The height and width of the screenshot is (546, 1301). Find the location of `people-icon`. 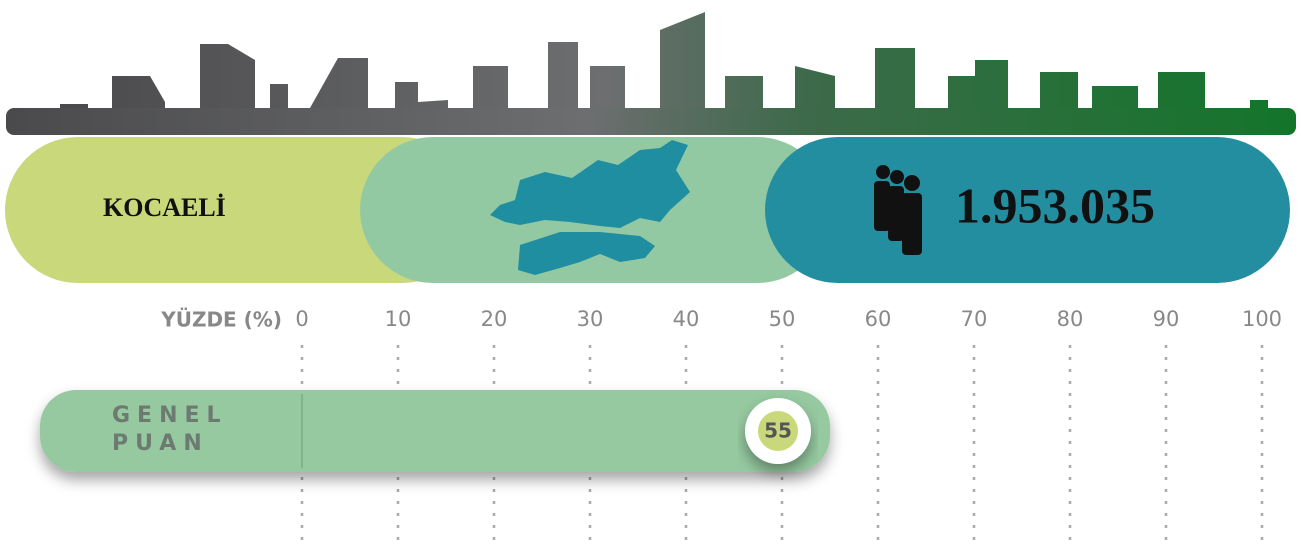

people-icon is located at coordinates (898, 210).